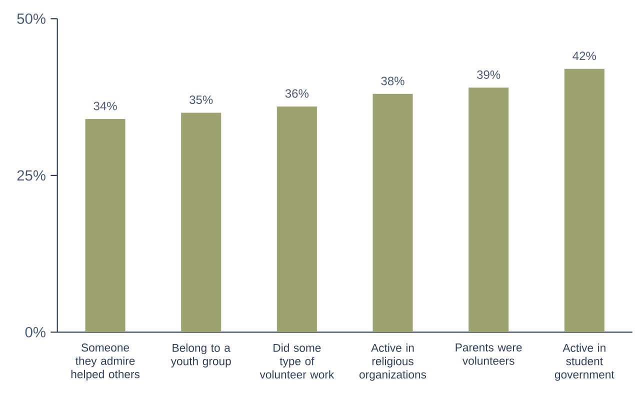  Describe the element at coordinates (31, 19) in the screenshot. I see `y-tick-label: 50%` at that location.